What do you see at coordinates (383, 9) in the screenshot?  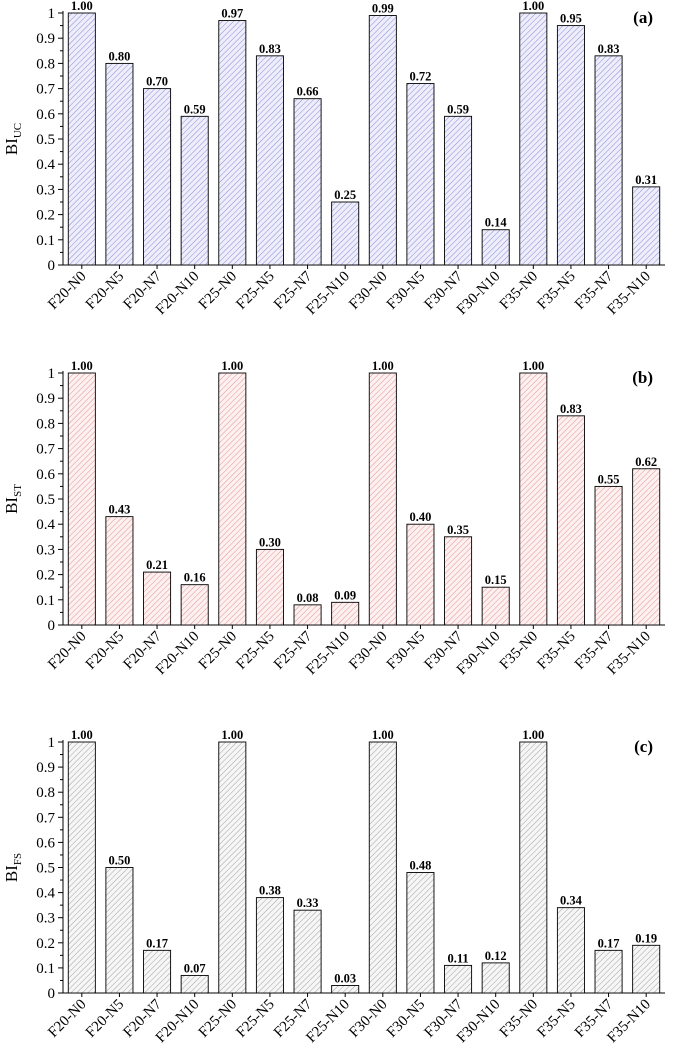 I see `value-label: 0.99` at bounding box center [383, 9].